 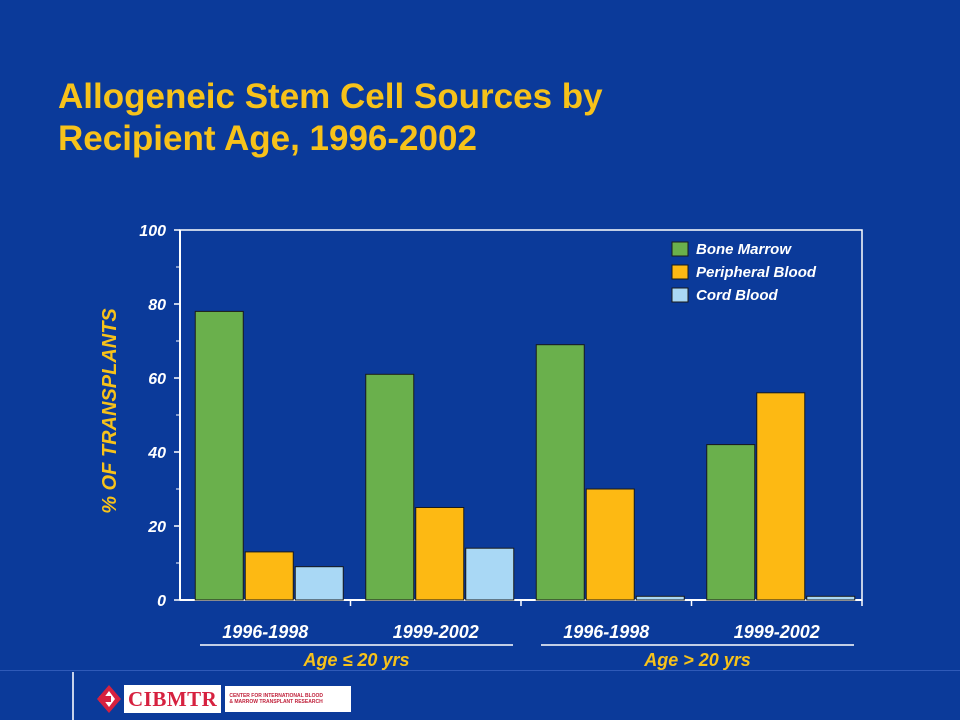 What do you see at coordinates (356, 660) in the screenshot?
I see `group-label: Age ≤ 20 yrs` at bounding box center [356, 660].